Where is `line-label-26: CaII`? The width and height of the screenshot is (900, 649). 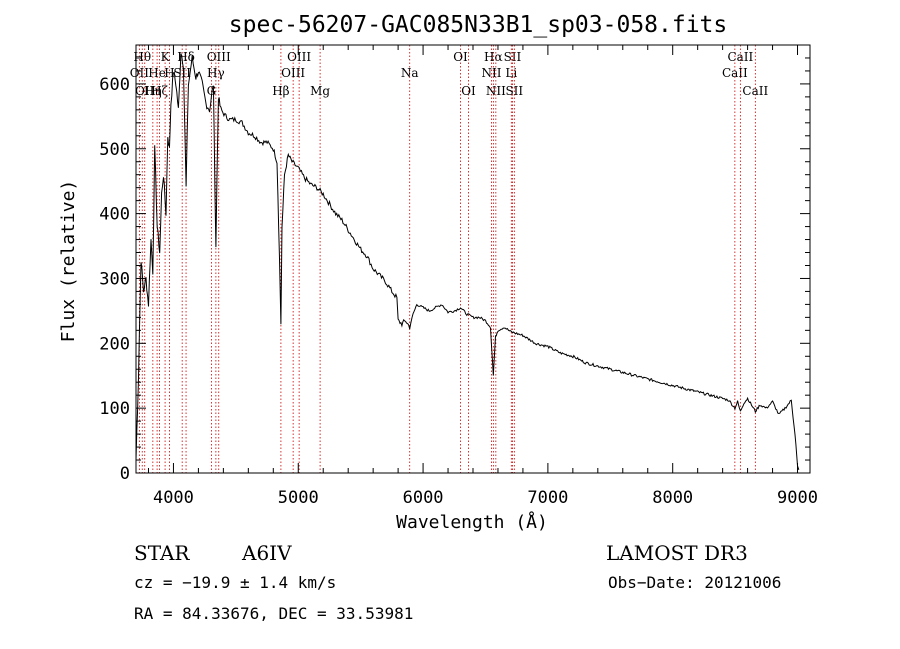 line-label-26: CaII is located at coordinates (735, 73).